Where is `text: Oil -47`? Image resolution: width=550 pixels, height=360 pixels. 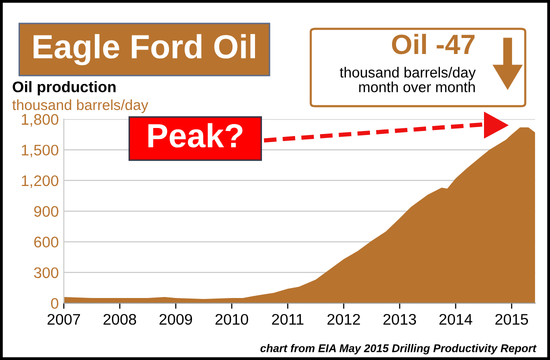
text: Oil -47 is located at coordinates (433, 44).